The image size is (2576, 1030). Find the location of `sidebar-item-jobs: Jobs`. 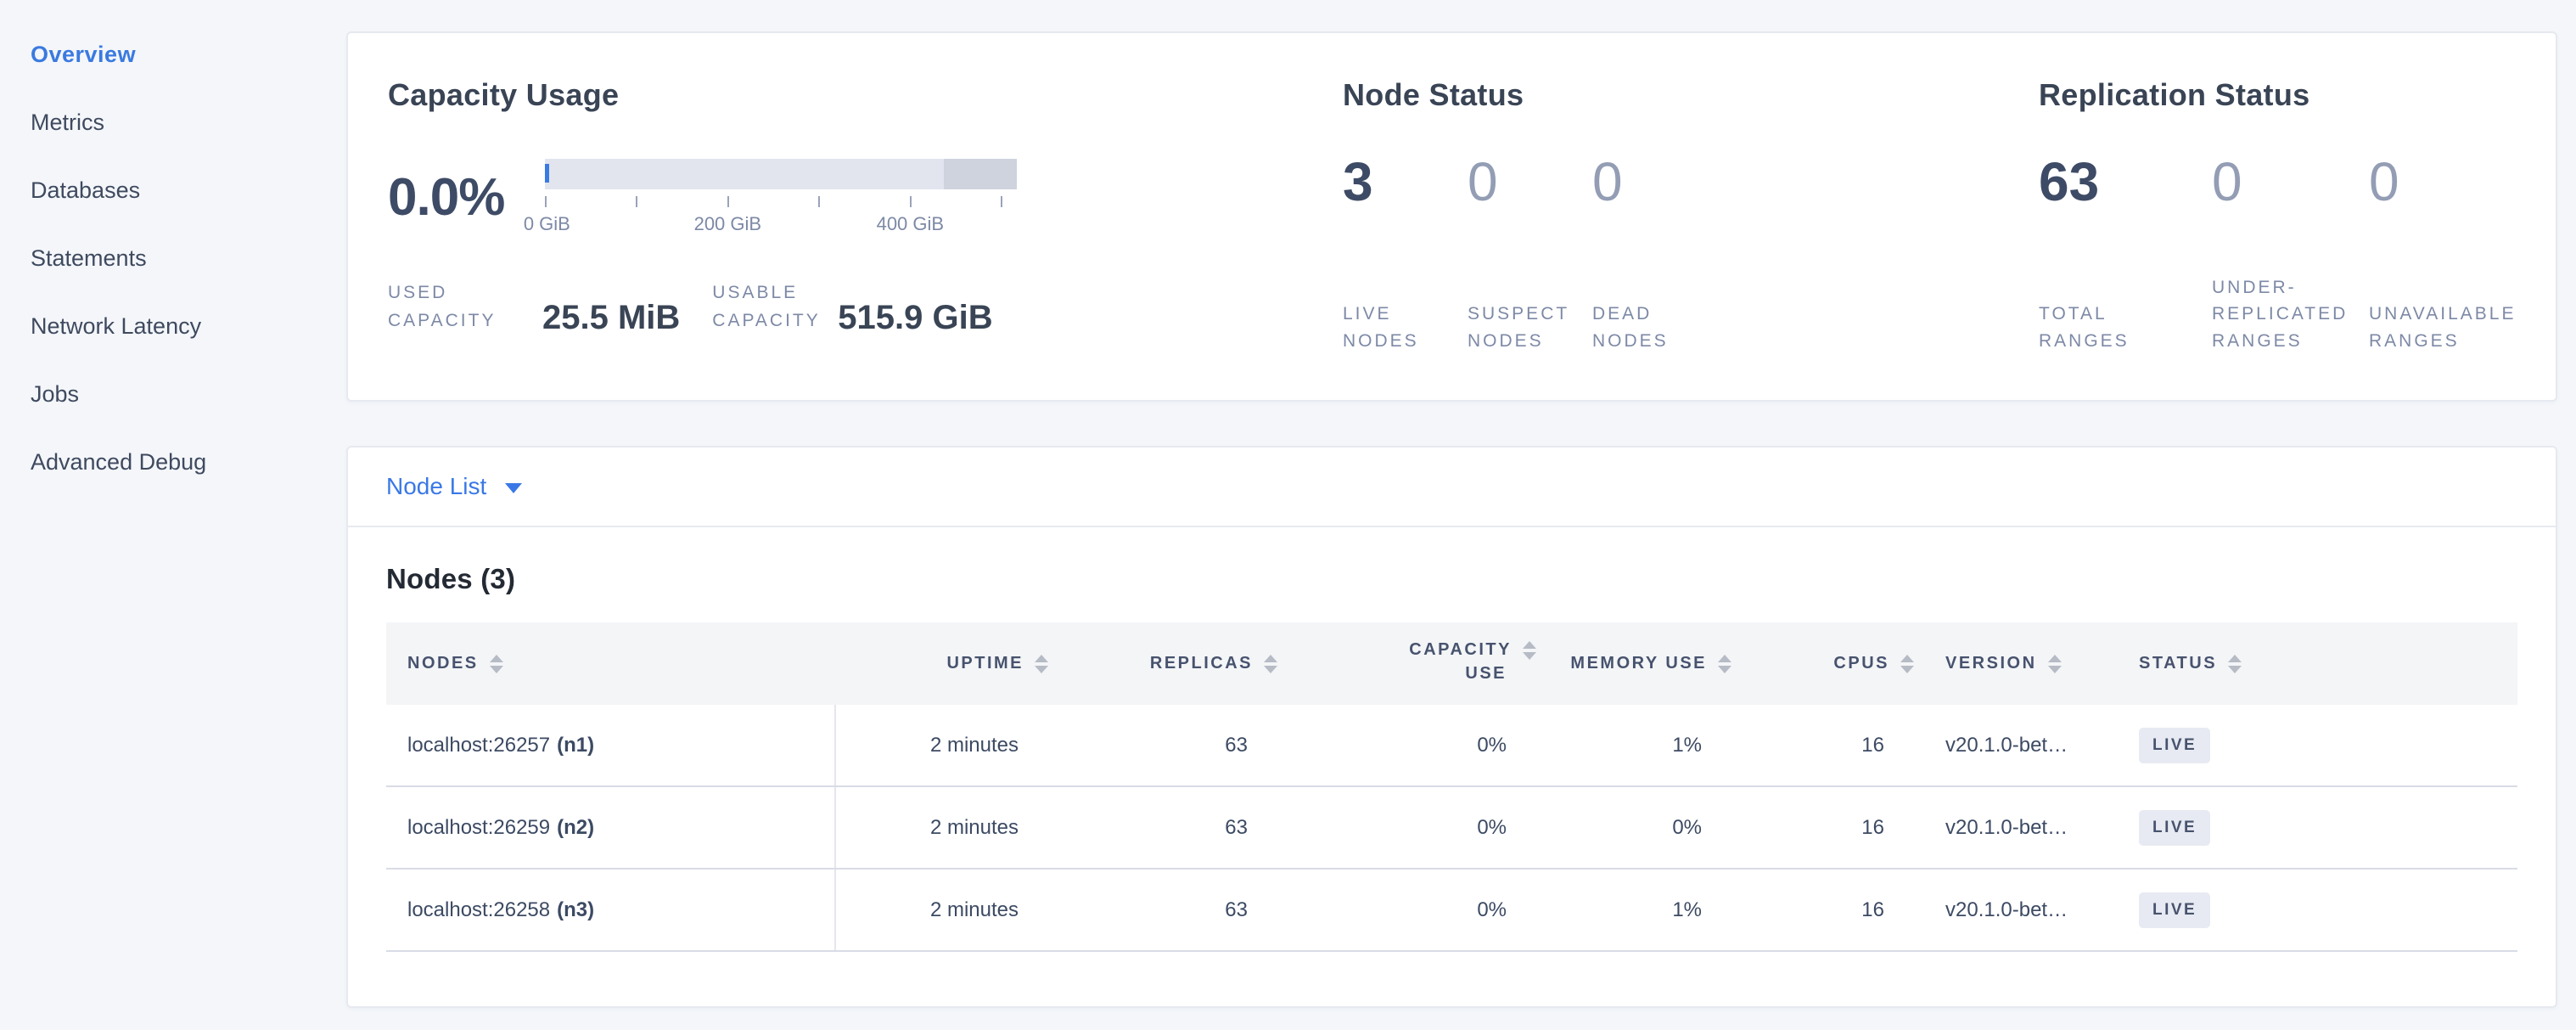

sidebar-item-jobs: Jobs is located at coordinates (55, 394).